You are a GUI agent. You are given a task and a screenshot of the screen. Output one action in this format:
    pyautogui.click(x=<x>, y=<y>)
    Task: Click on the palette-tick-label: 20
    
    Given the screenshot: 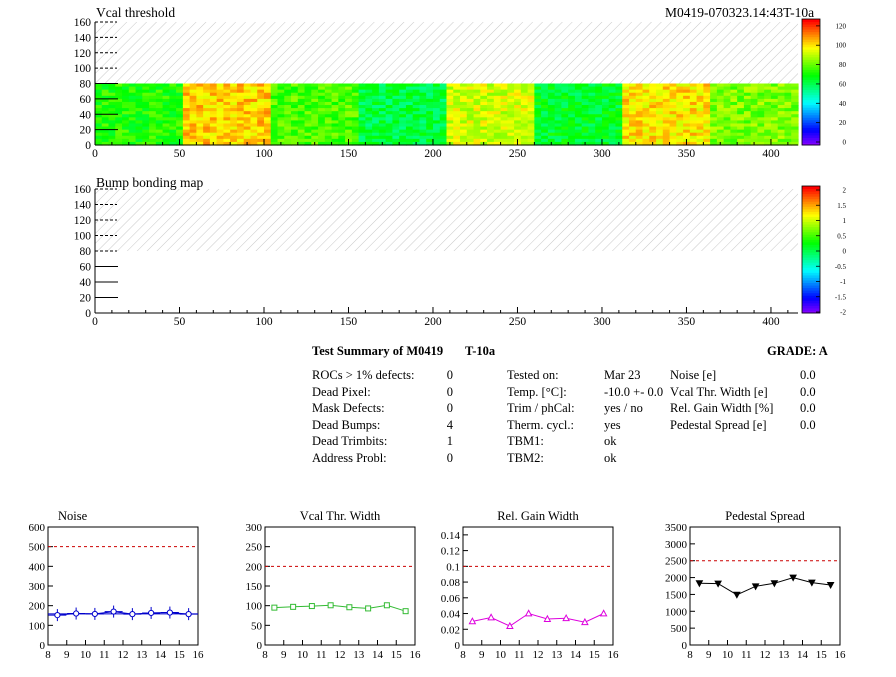 What is the action you would take?
    pyautogui.click(x=843, y=123)
    